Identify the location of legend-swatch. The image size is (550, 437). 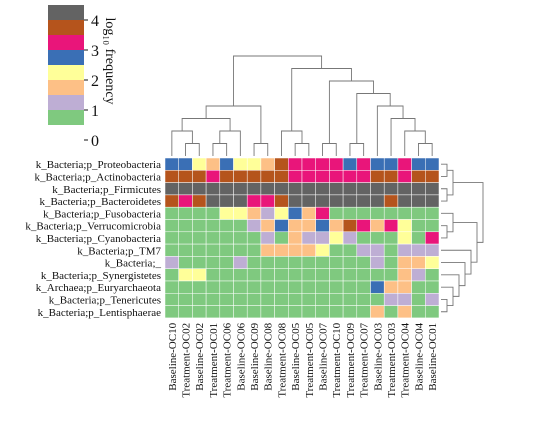
(66, 87).